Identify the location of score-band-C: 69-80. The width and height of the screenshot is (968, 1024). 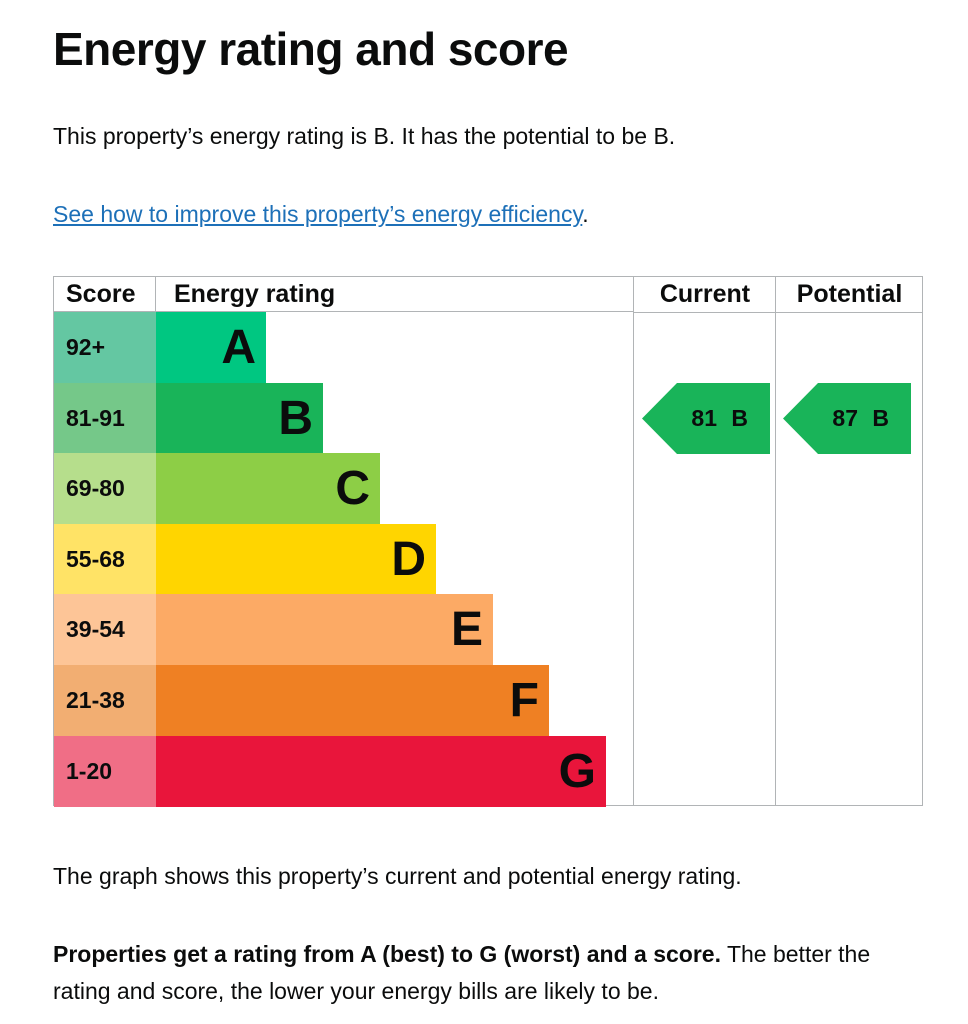
(105, 489).